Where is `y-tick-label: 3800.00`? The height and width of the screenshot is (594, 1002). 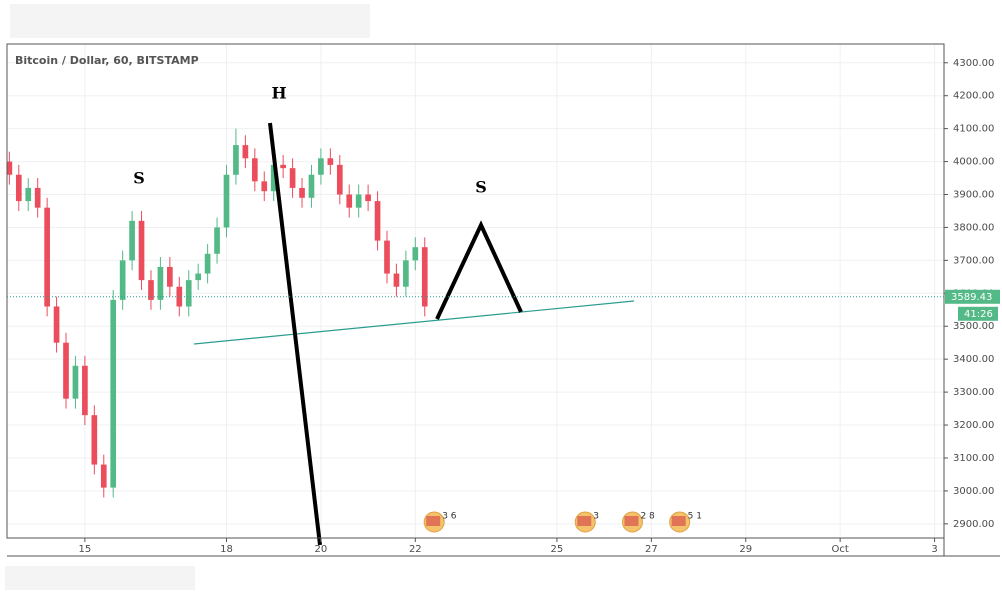 y-tick-label: 3800.00 is located at coordinates (973, 227).